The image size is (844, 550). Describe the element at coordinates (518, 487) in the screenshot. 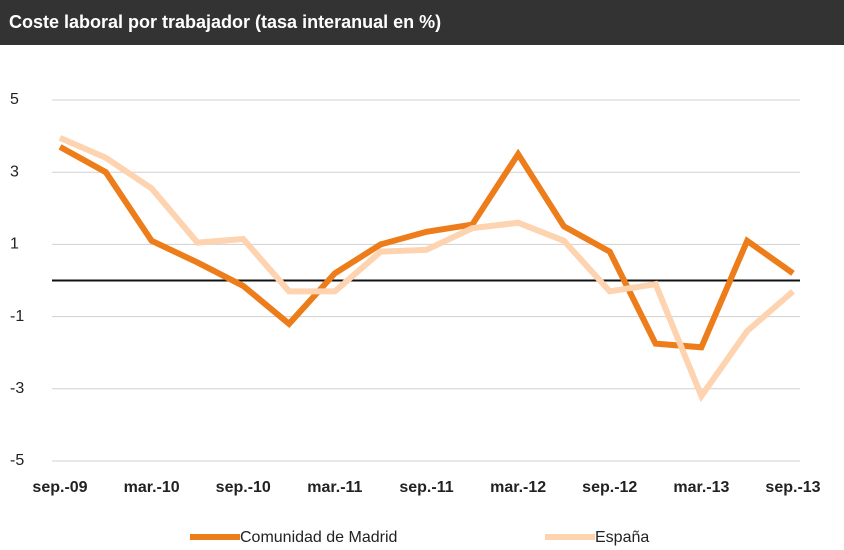

I see `x-tick-label: mar.-12` at that location.